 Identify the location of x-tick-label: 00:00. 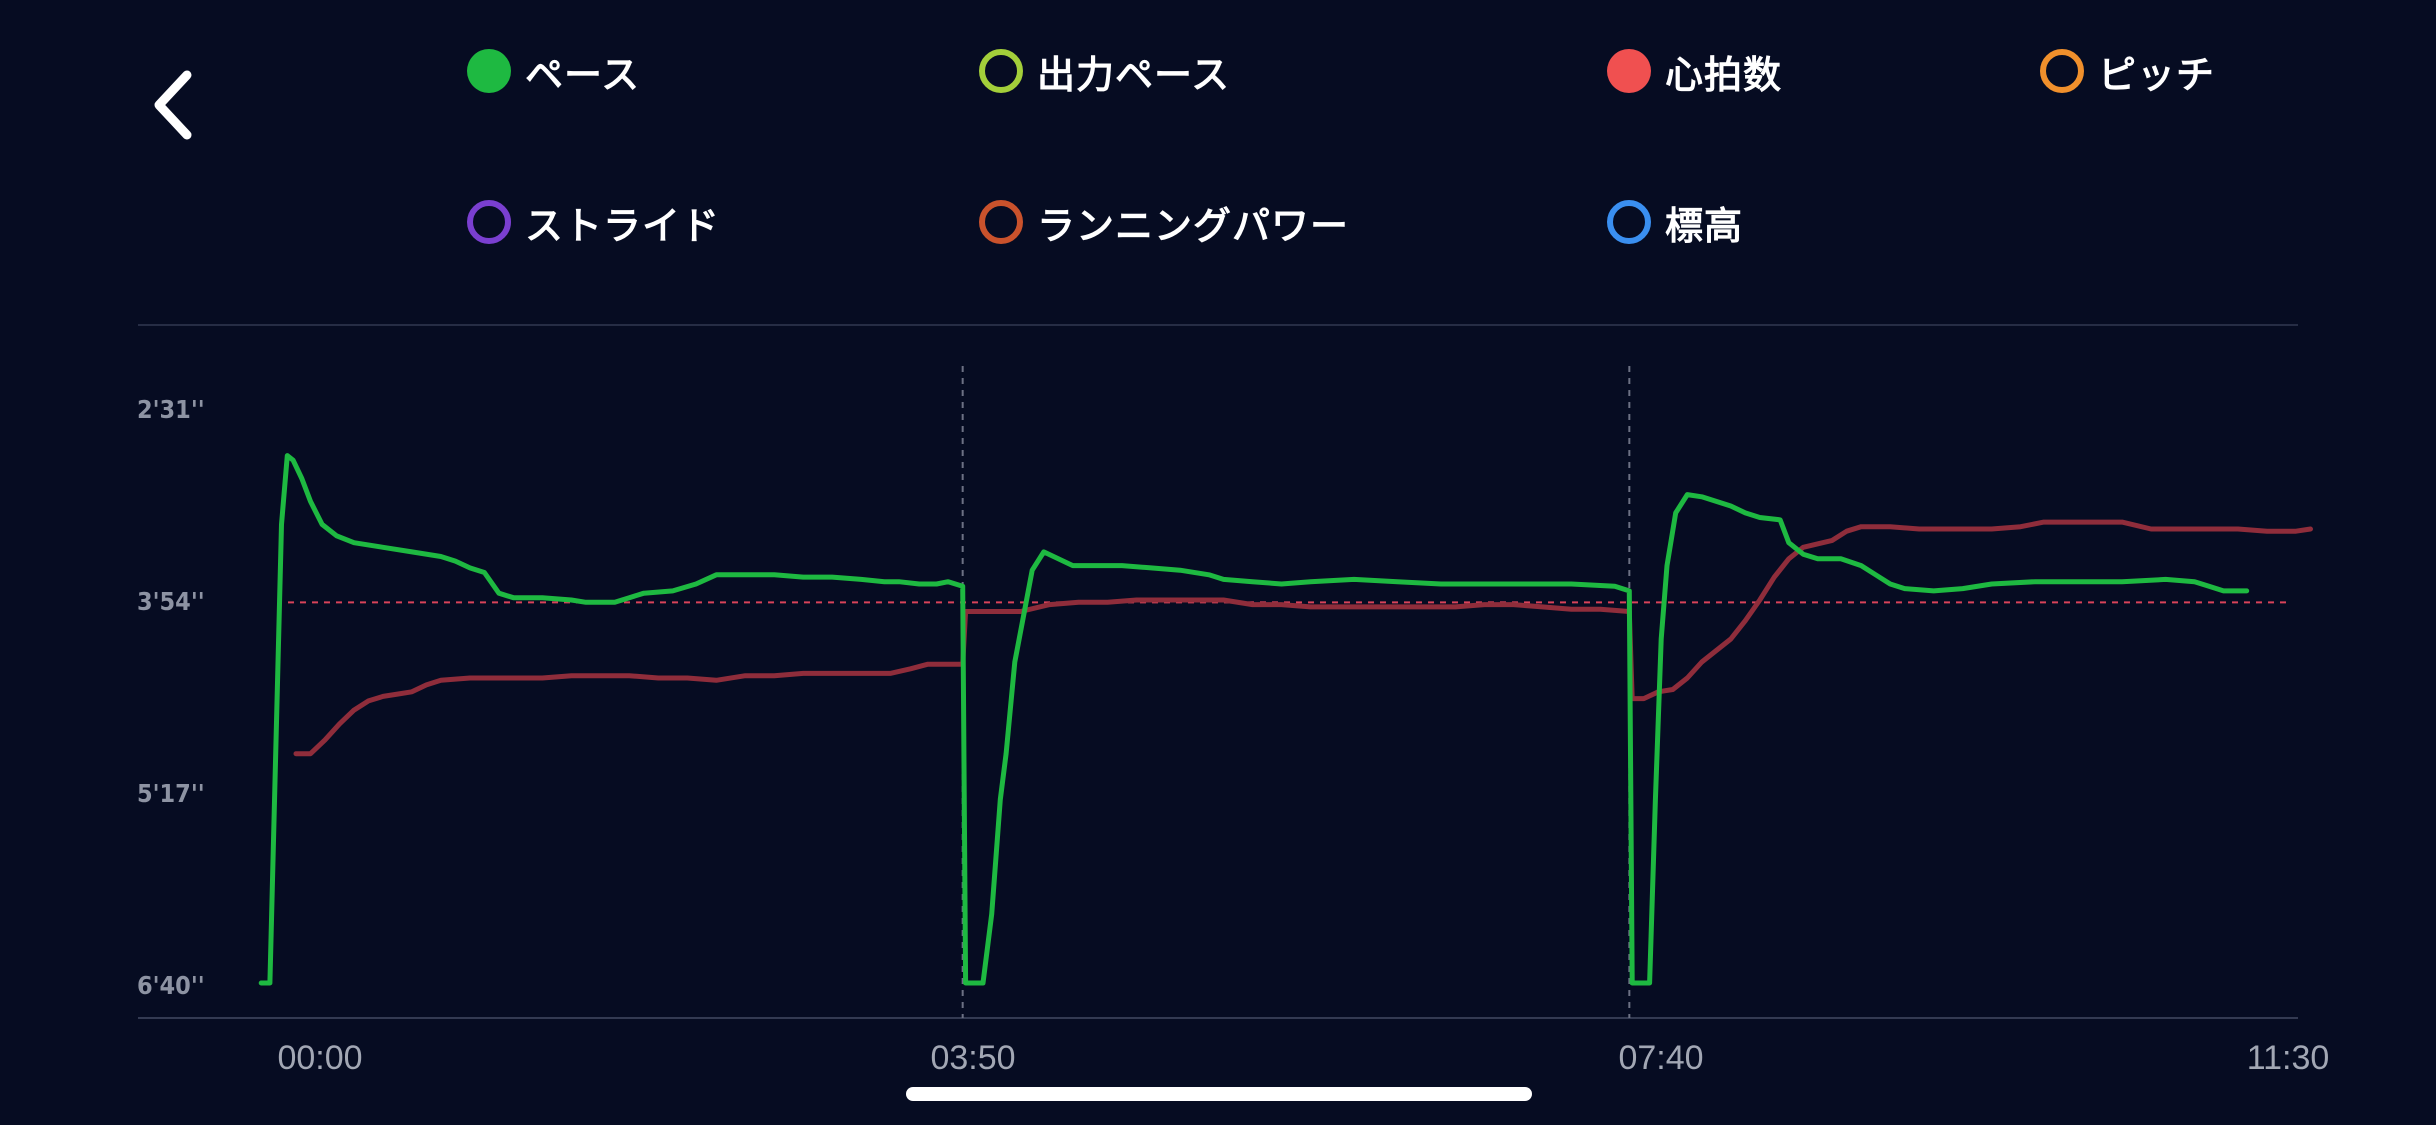
(319, 1058).